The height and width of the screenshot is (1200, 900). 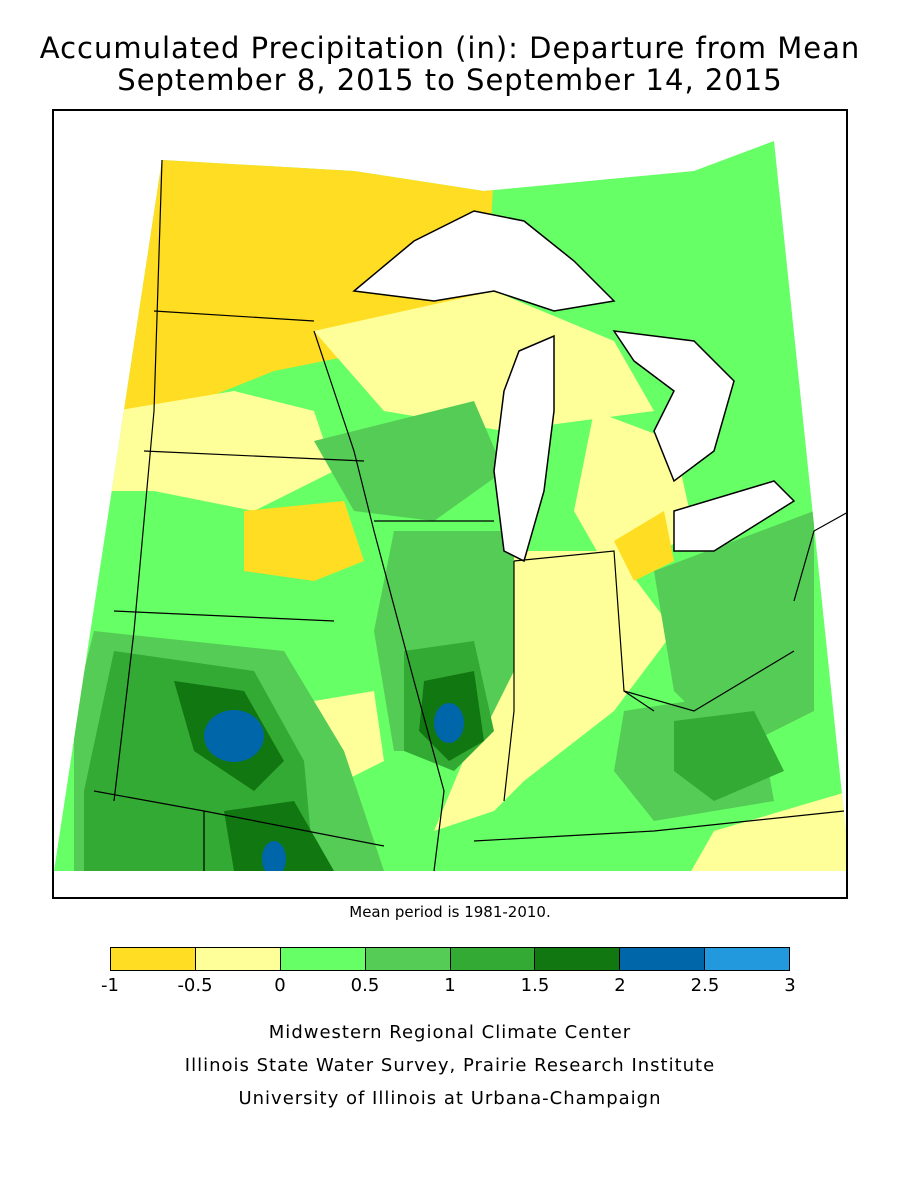 What do you see at coordinates (279, 836) in the screenshot?
I see `wettest-oklahoma-region` at bounding box center [279, 836].